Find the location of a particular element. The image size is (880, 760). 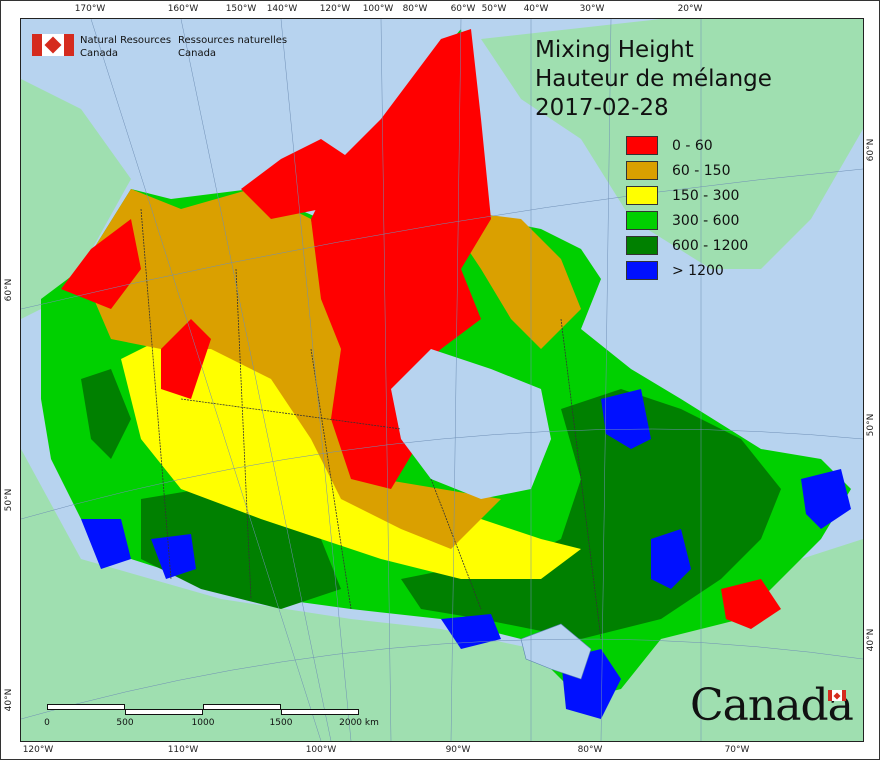

zone-600-1200-west is located at coordinates (106, 414).